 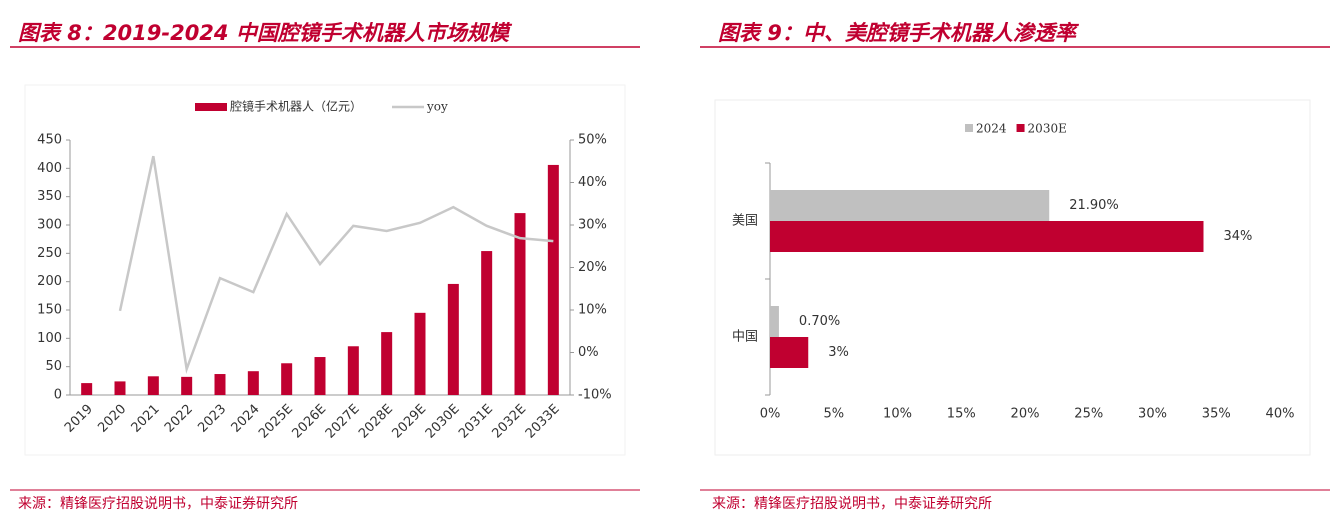 I want to click on x-tick-label: 35%, so click(x=1216, y=414).